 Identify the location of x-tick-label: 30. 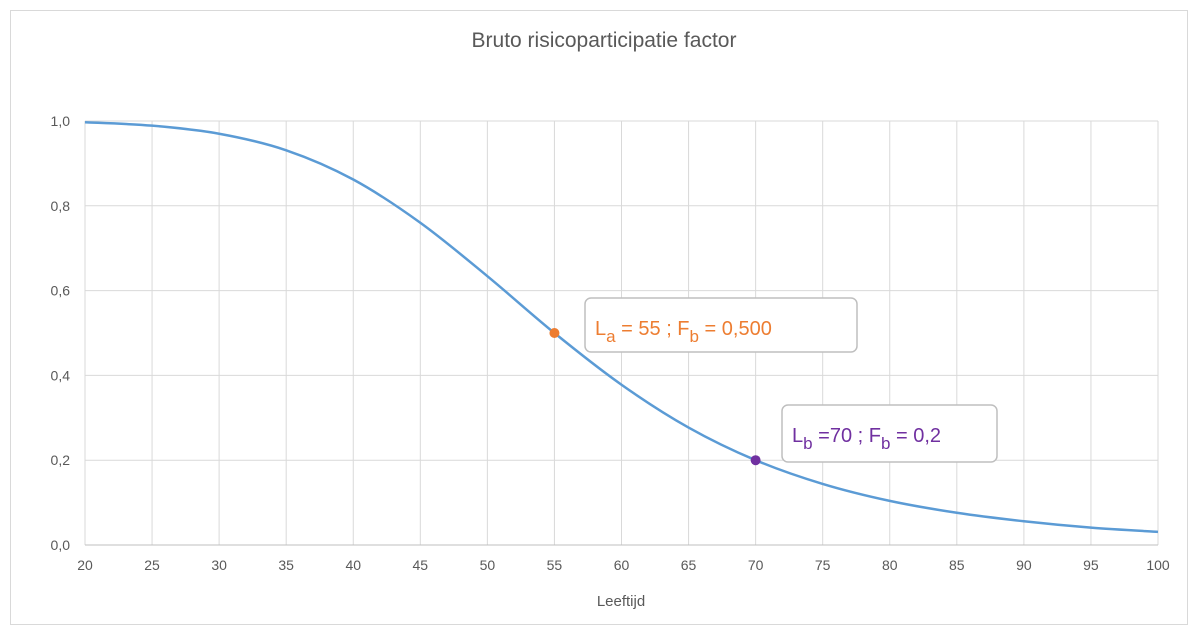
(219, 565).